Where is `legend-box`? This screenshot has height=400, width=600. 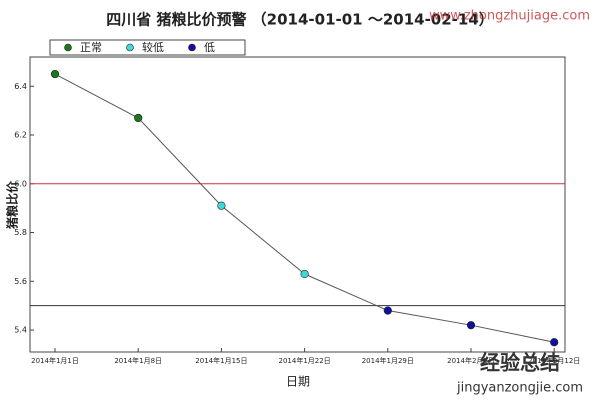 legend-box is located at coordinates (147, 47).